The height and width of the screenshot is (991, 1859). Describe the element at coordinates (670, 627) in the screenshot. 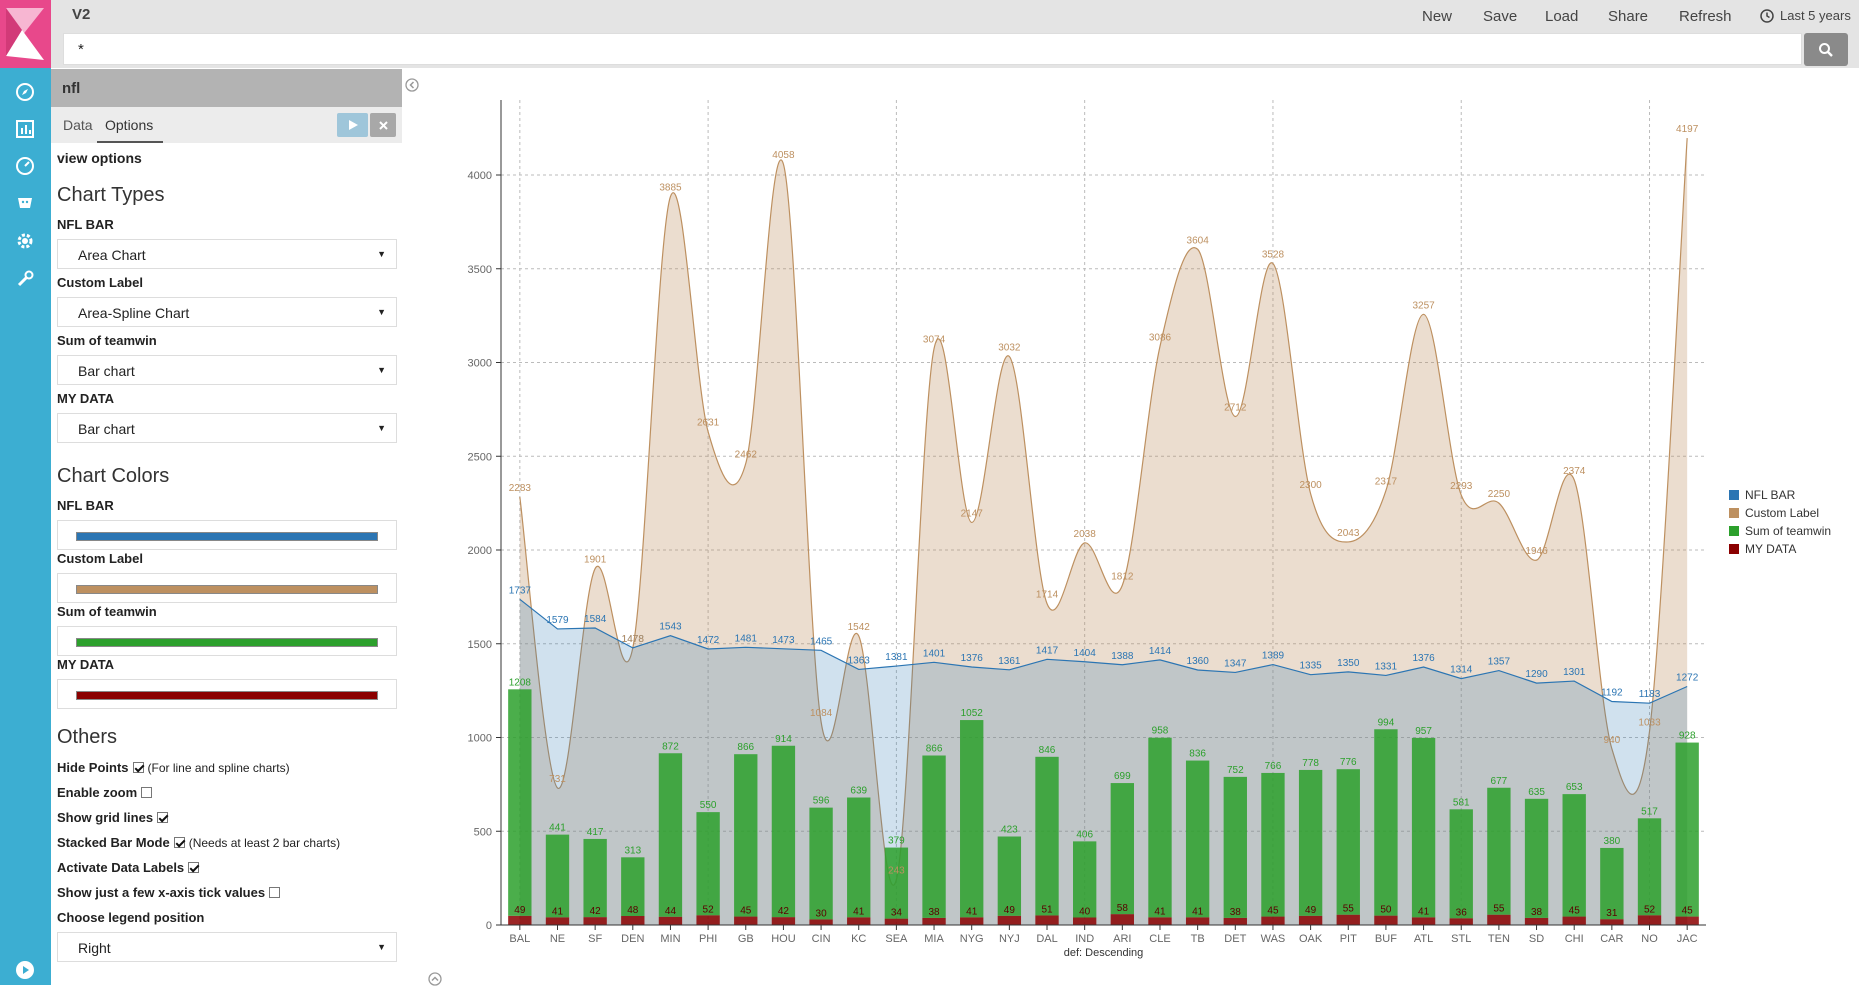

I see `nfl-bar-data-label: 1543` at that location.